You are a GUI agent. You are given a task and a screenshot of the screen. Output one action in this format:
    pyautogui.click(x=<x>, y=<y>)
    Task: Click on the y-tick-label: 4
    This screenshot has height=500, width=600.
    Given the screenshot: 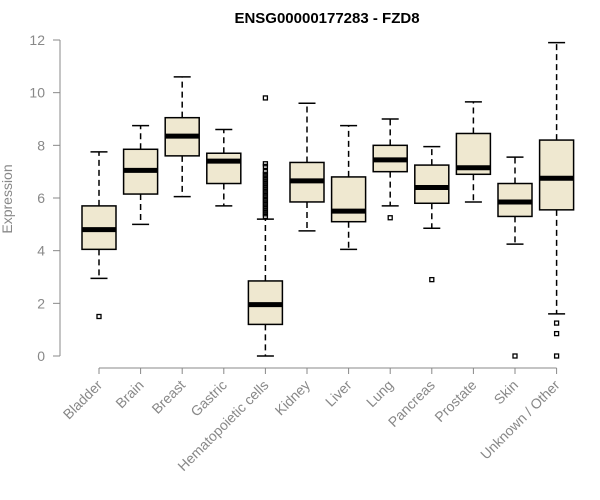 What is the action you would take?
    pyautogui.click(x=41, y=251)
    